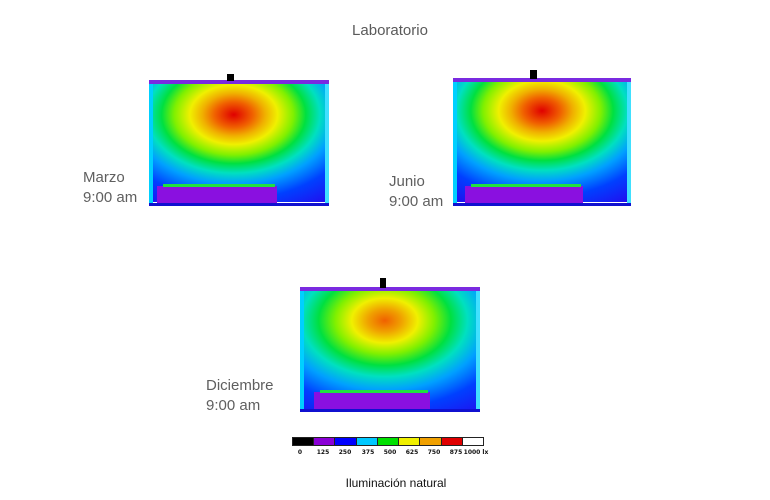 The image size is (770, 500). Describe the element at coordinates (396, 483) in the screenshot. I see `legend-caption: Iluminación natural` at that location.